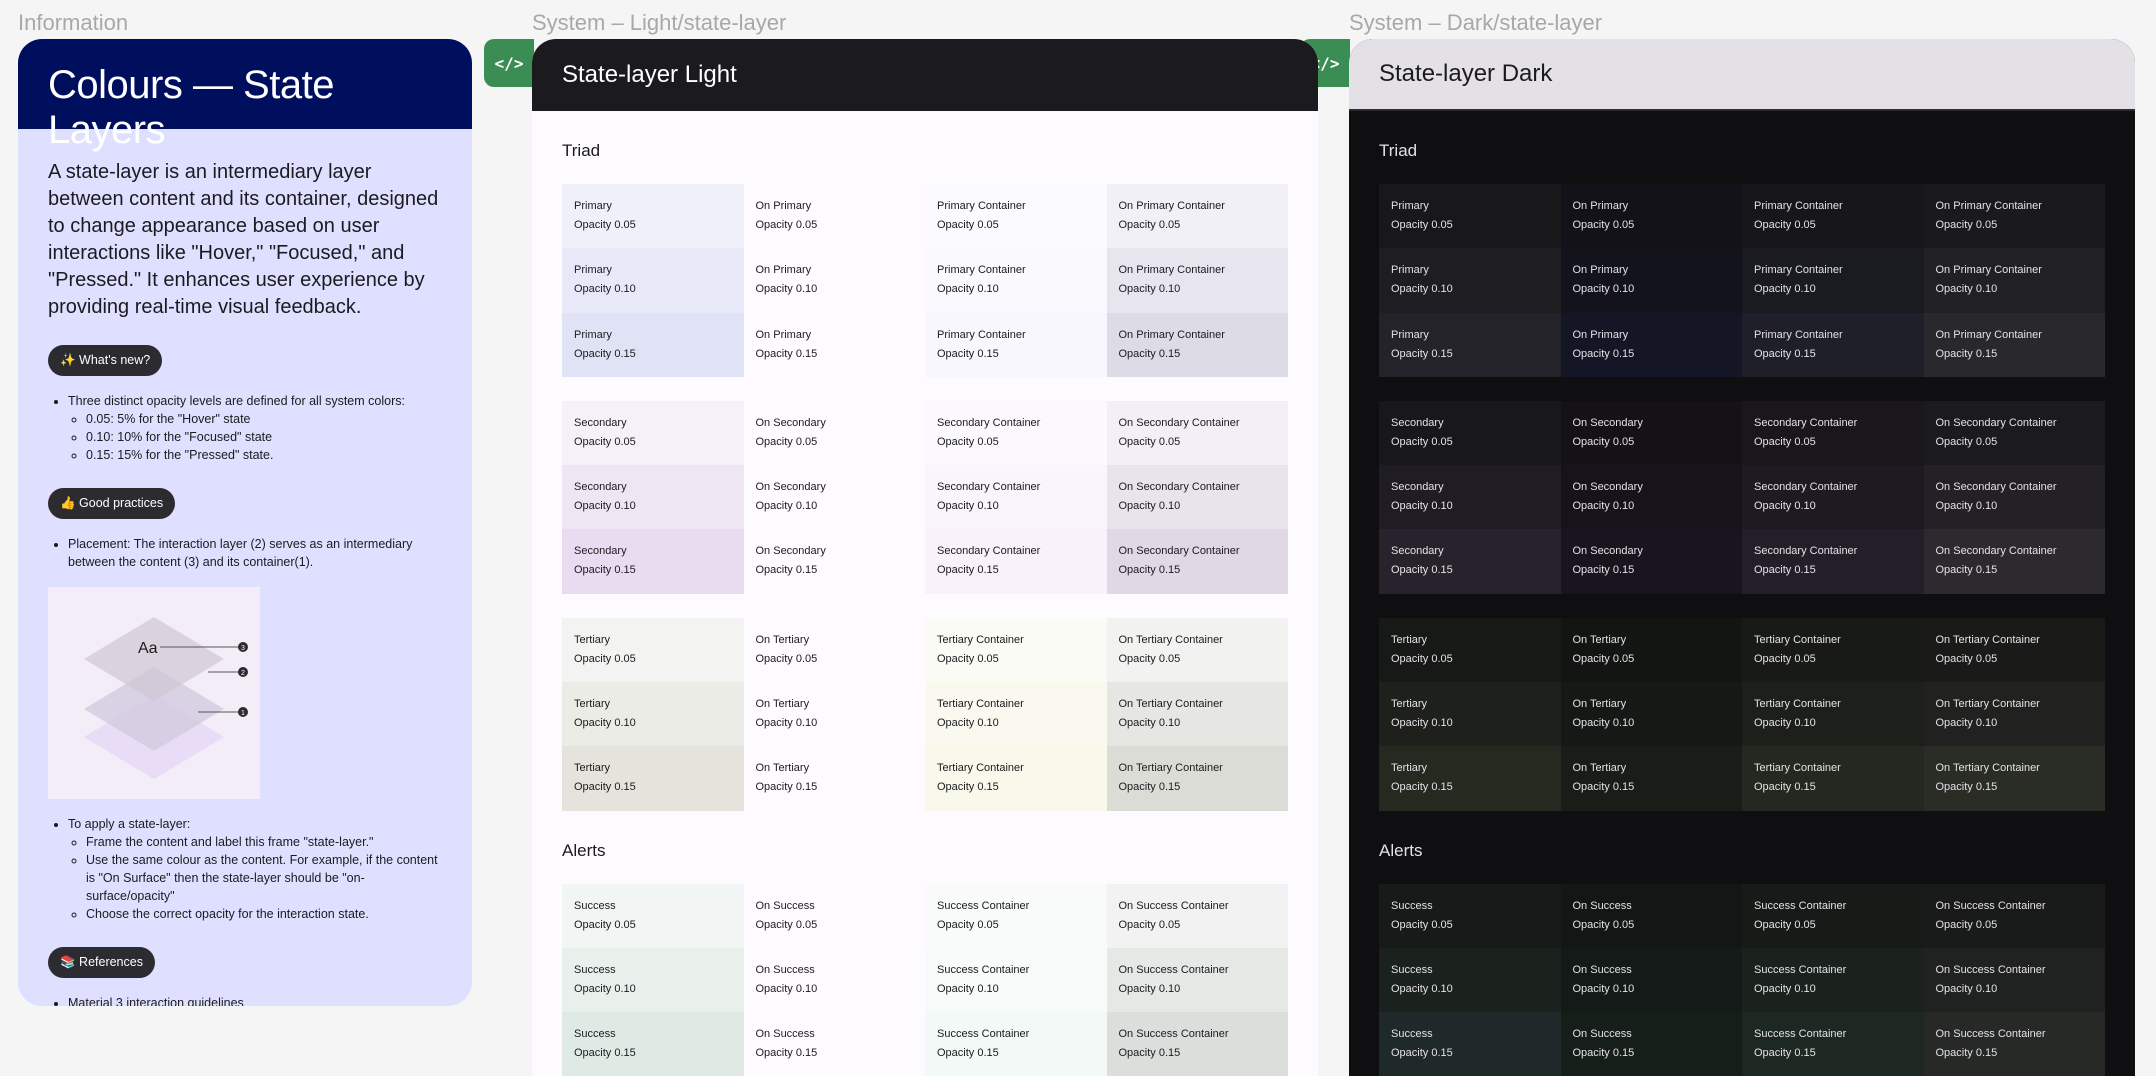  Describe the element at coordinates (166, 698) in the screenshot. I see `layers-illustration: Aa 3 2 1` at that location.